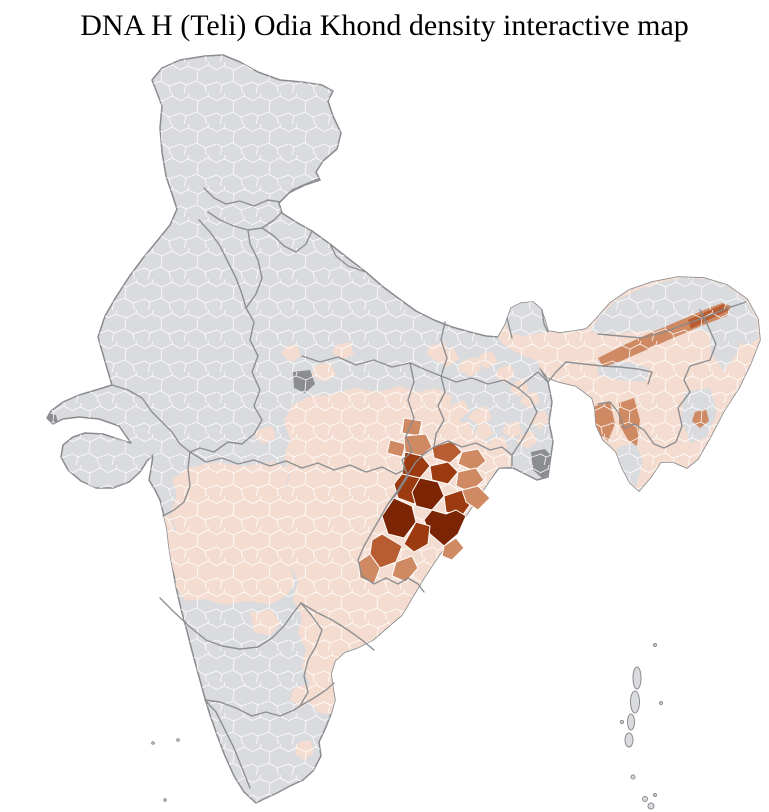  I want to click on islands, so click(407, 726).